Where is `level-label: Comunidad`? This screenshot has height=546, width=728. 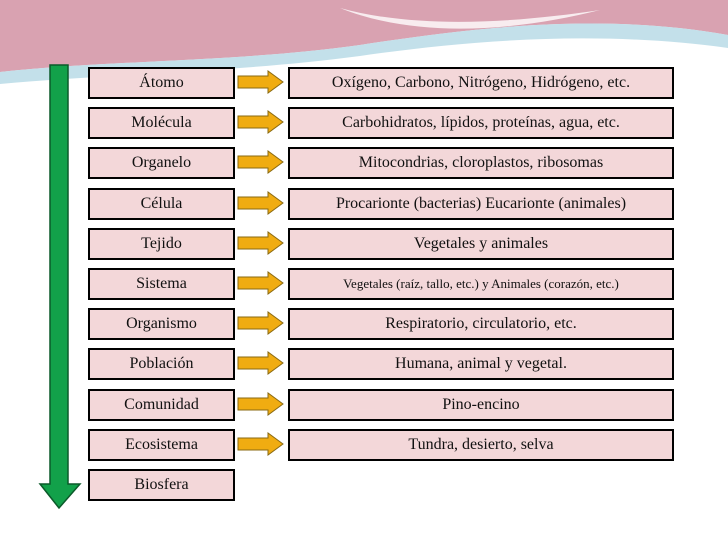 level-label: Comunidad is located at coordinates (161, 404).